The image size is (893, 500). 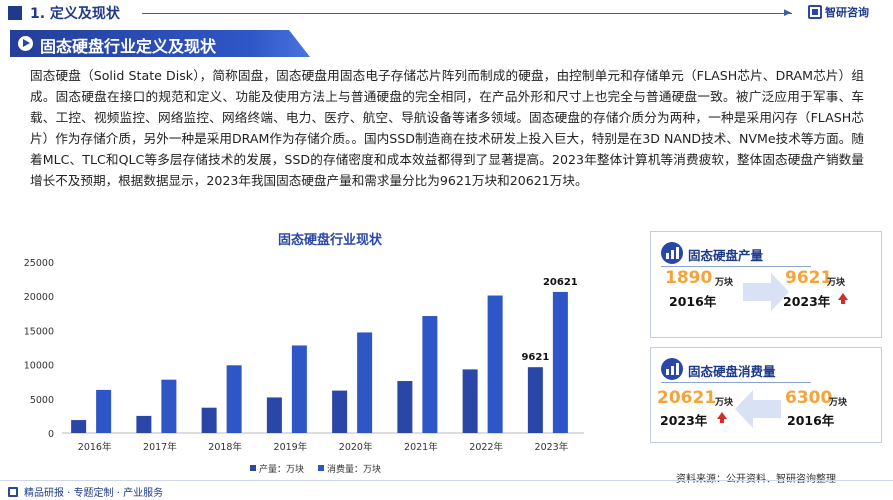 What do you see at coordinates (446, 490) in the screenshot?
I see `footer: 精品研报 · 专题定制 · 产业服务` at bounding box center [446, 490].